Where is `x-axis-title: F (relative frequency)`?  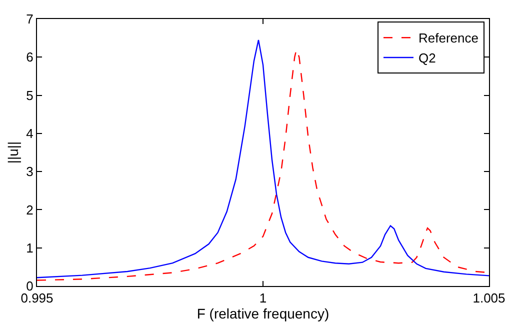 x-axis-title: F (relative frequency) is located at coordinates (263, 314).